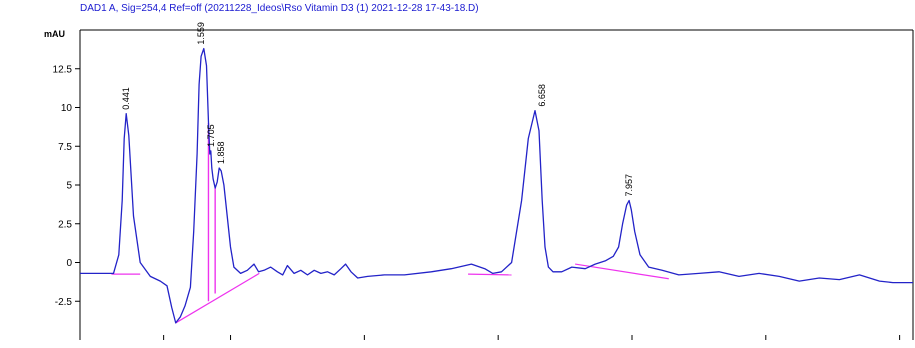 This screenshot has height=348, width=915. What do you see at coordinates (65, 224) in the screenshot?
I see `y-tick-label: 2.5` at bounding box center [65, 224].